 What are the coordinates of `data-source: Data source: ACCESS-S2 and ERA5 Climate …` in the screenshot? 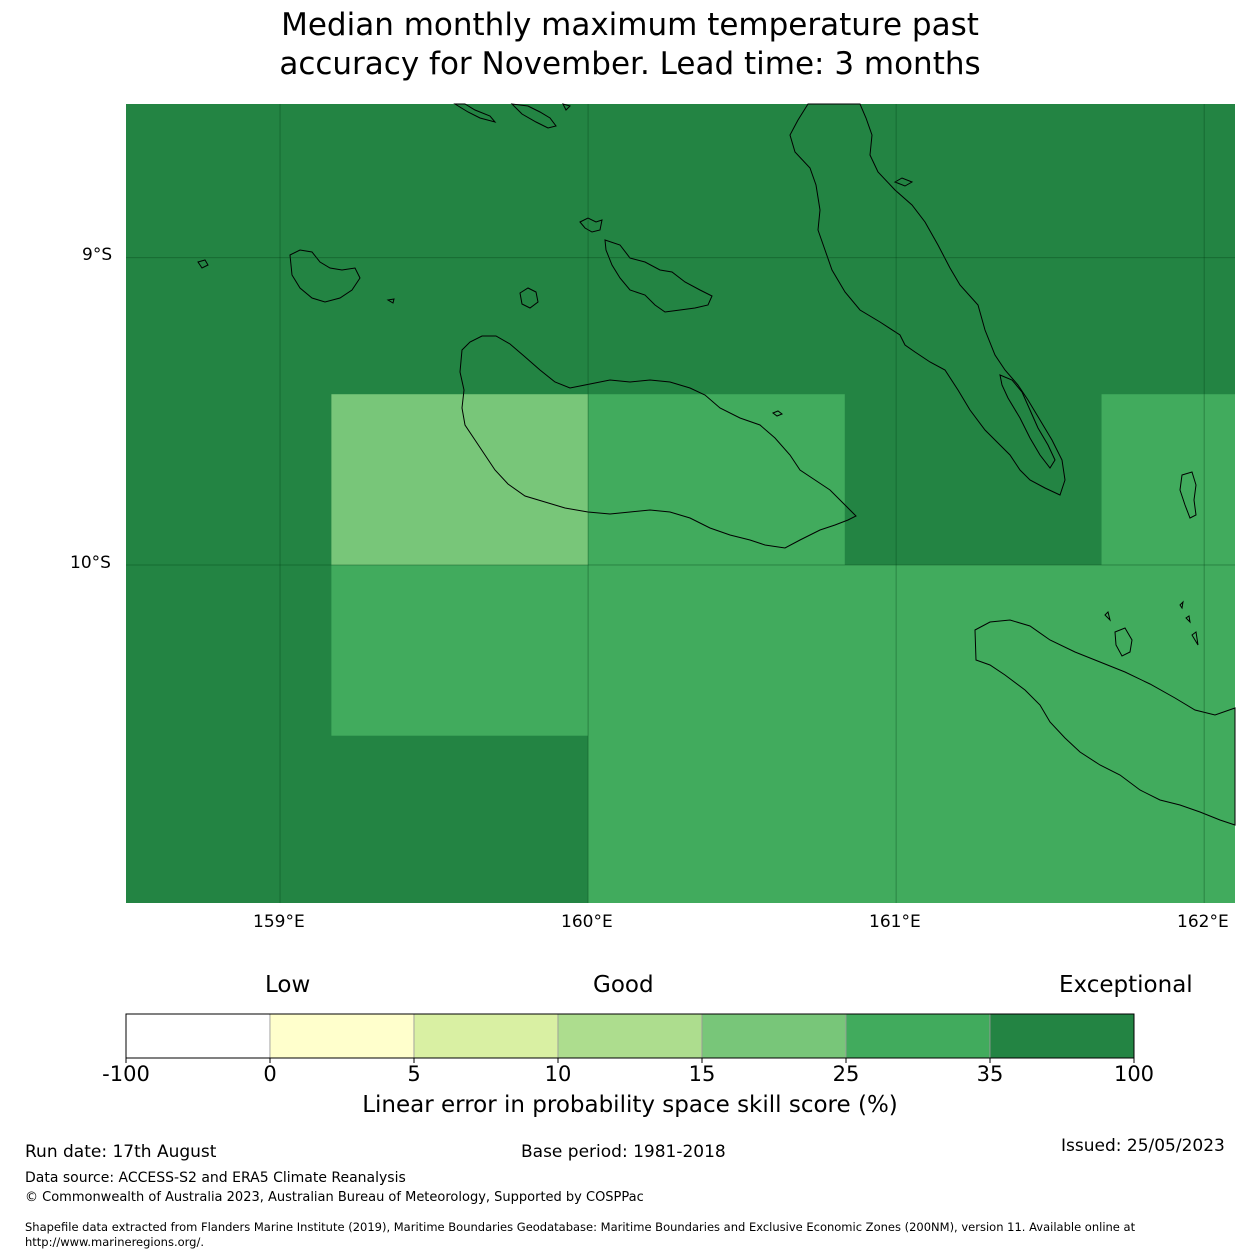 It's located at (215, 1178).